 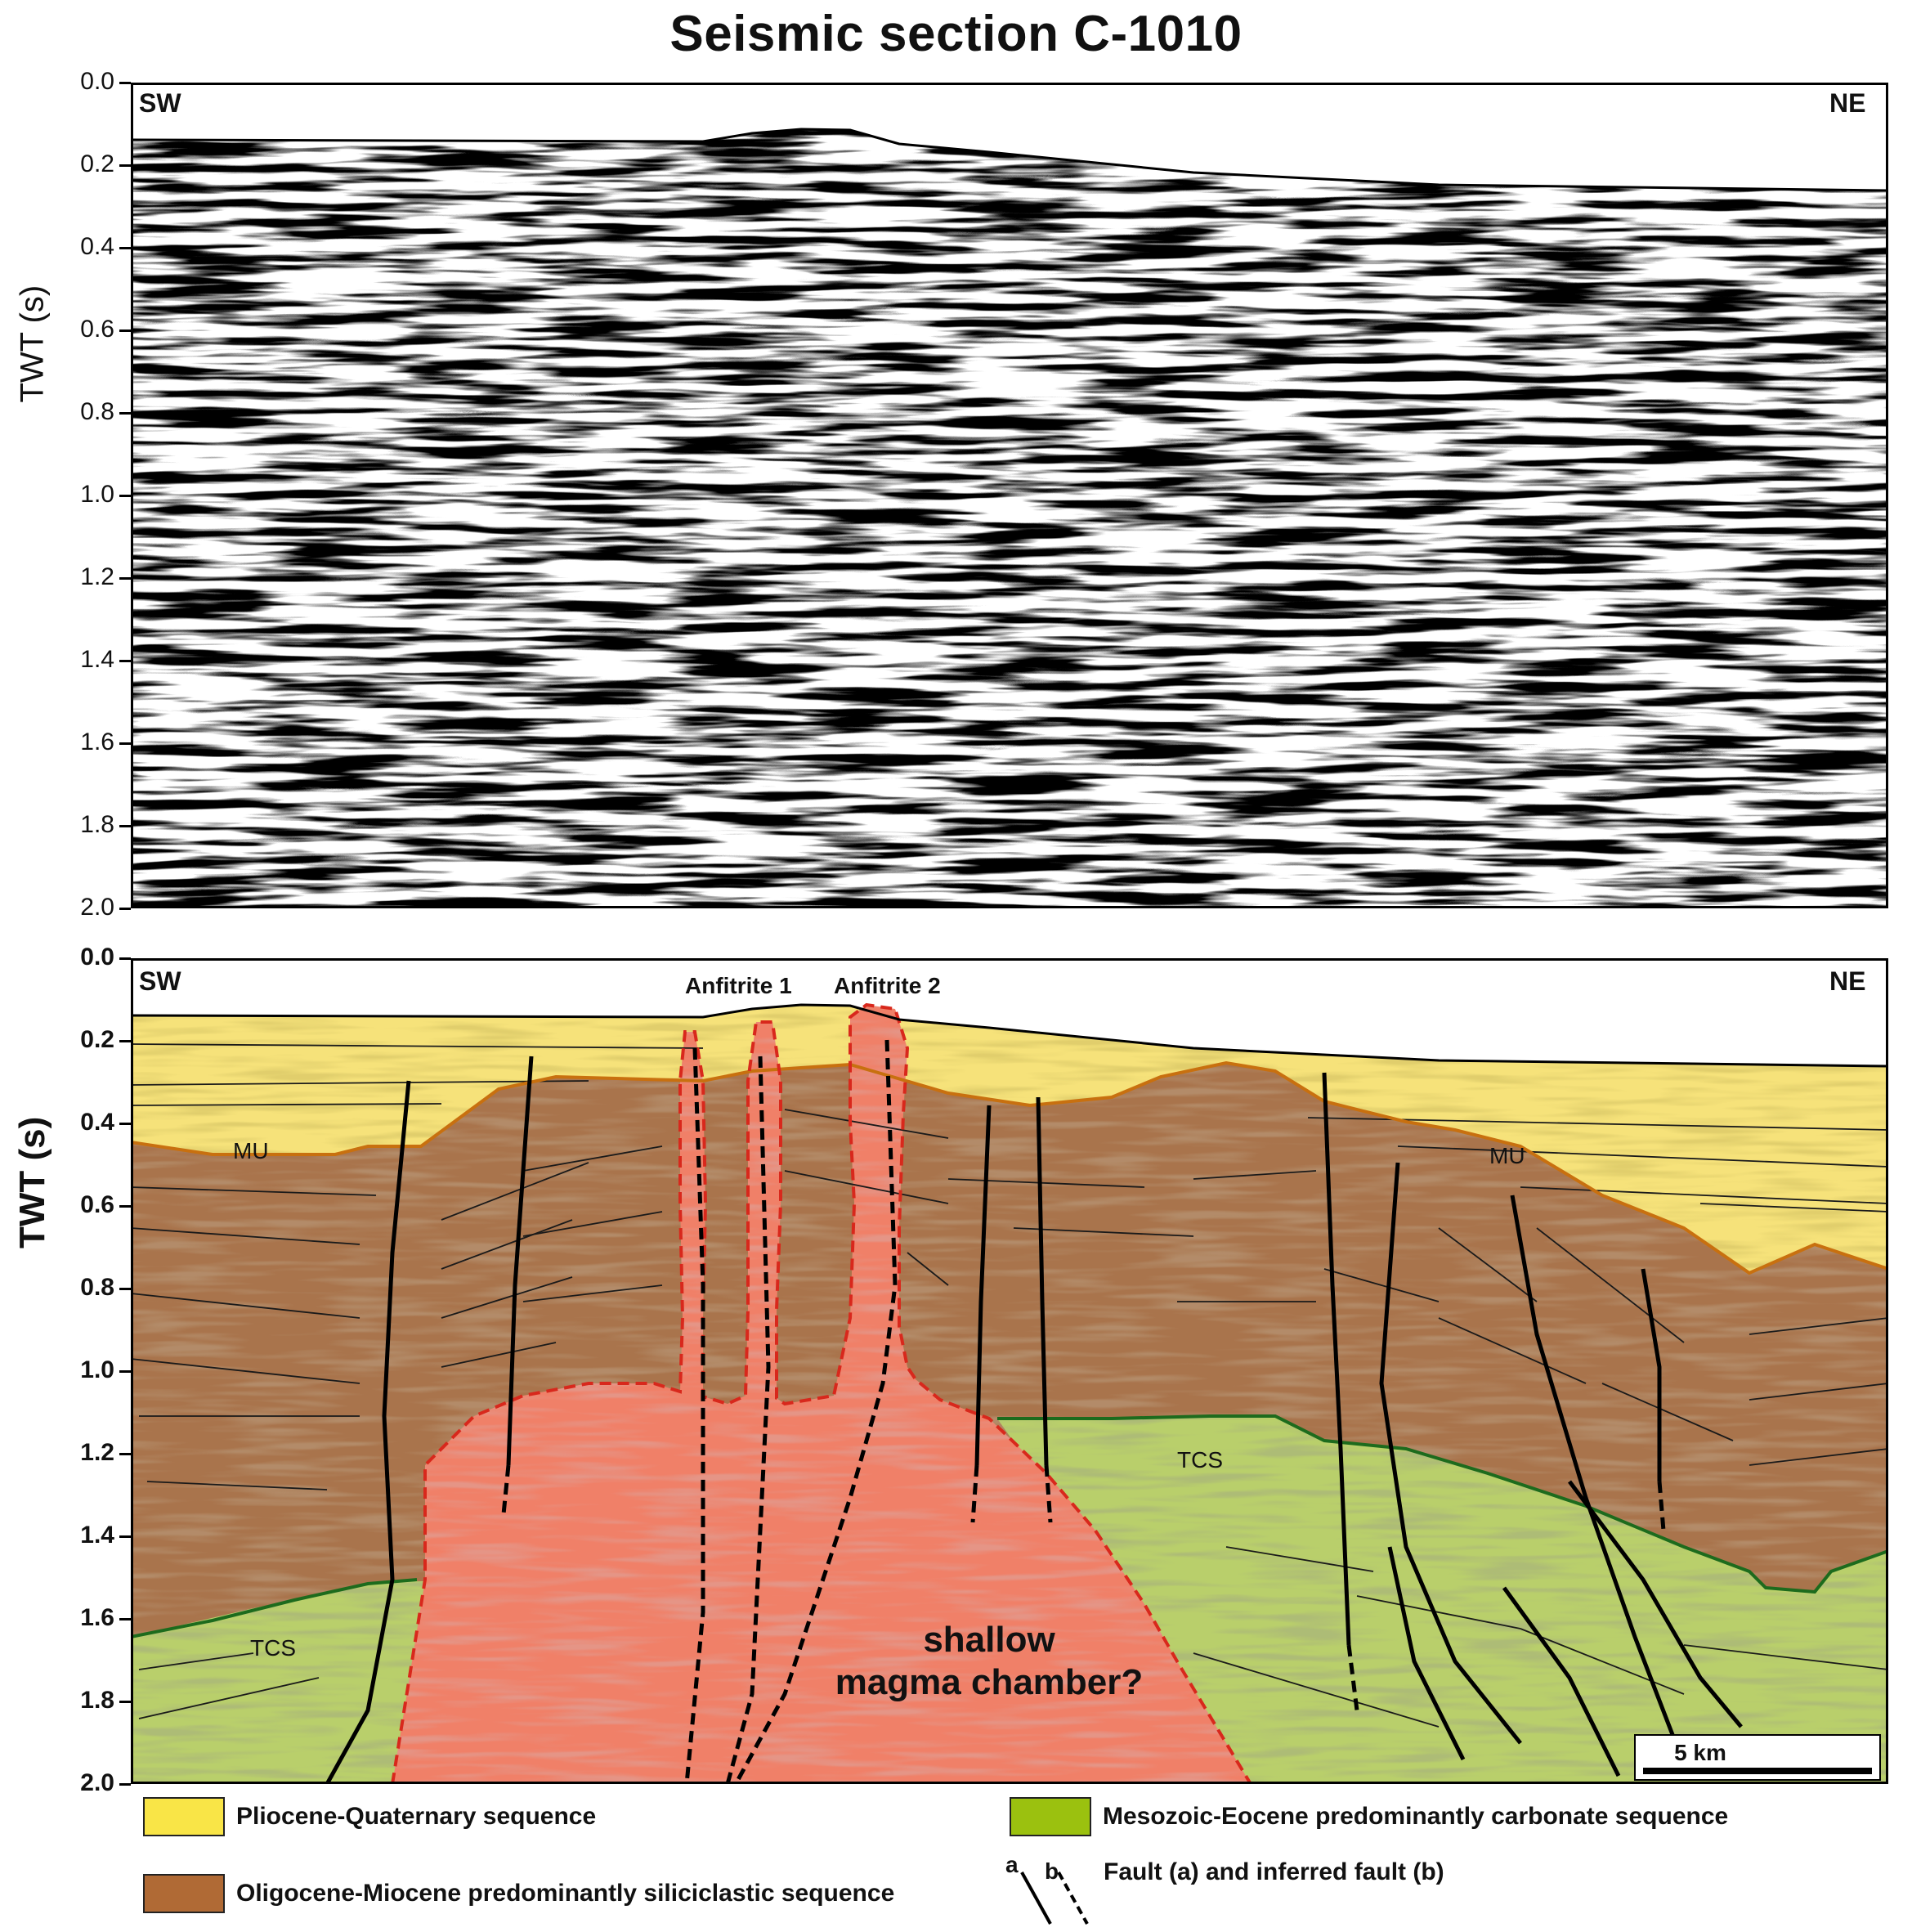 I want to click on legend-fault-b: b, so click(x=1052, y=1871).